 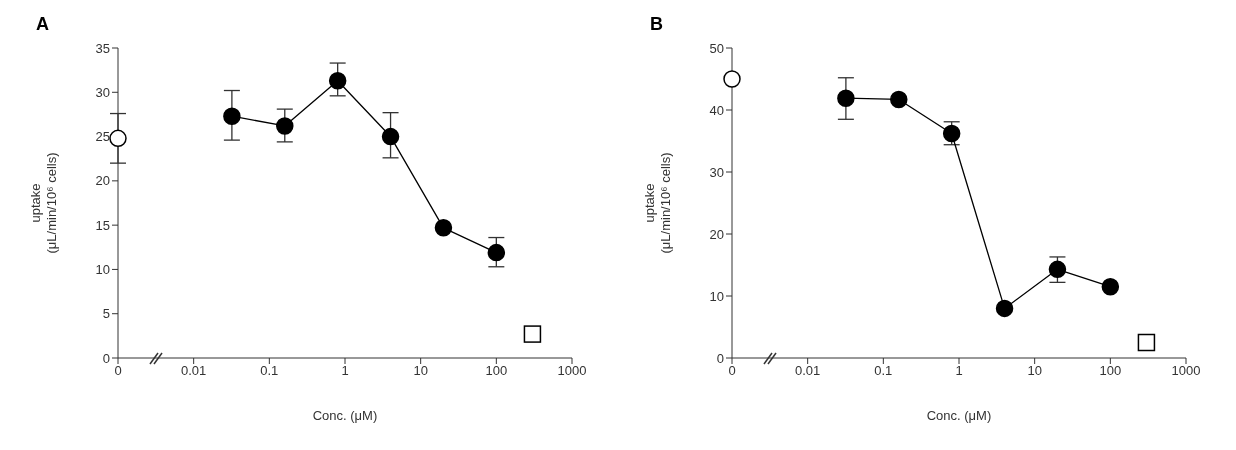 I want to click on y-tick-label: 35, so click(x=102, y=48).